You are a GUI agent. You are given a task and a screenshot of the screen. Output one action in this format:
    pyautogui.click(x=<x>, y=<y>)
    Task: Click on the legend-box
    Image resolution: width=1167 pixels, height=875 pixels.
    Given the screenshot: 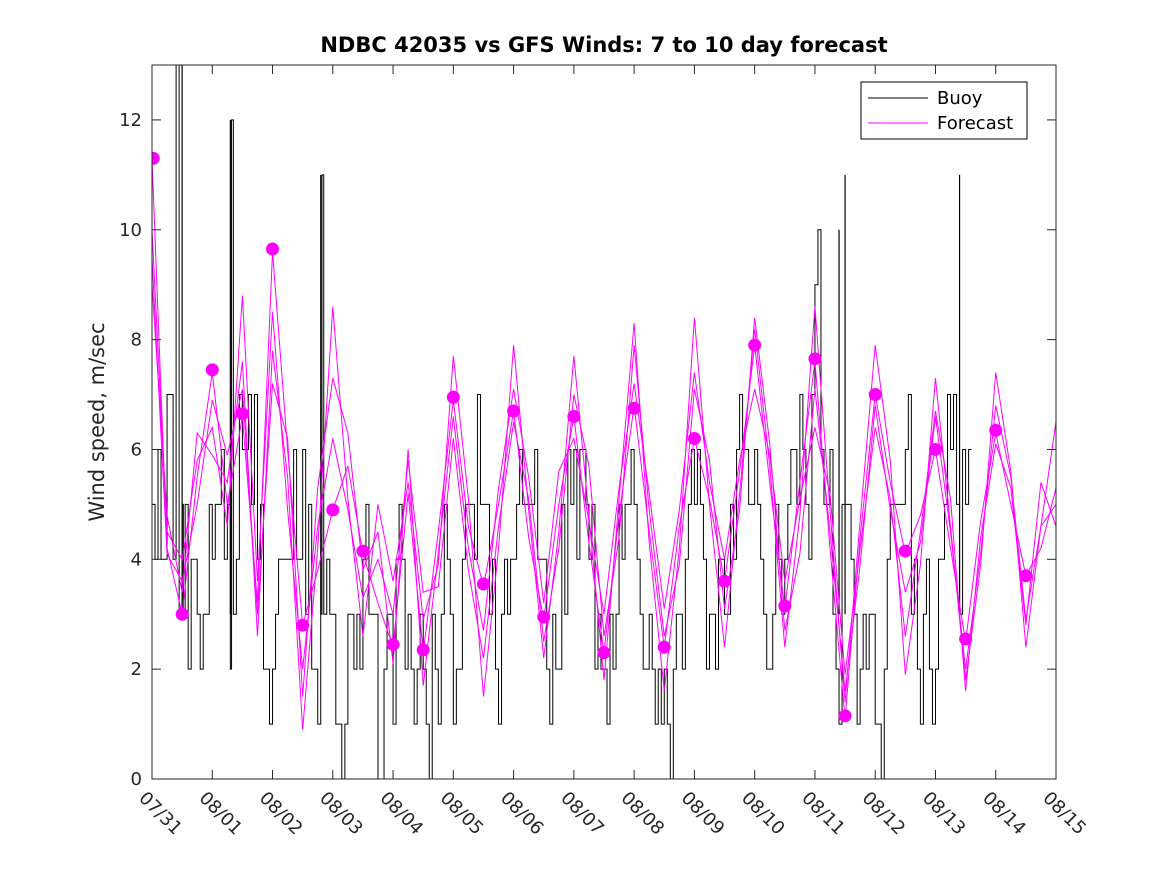 What is the action you would take?
    pyautogui.click(x=944, y=110)
    